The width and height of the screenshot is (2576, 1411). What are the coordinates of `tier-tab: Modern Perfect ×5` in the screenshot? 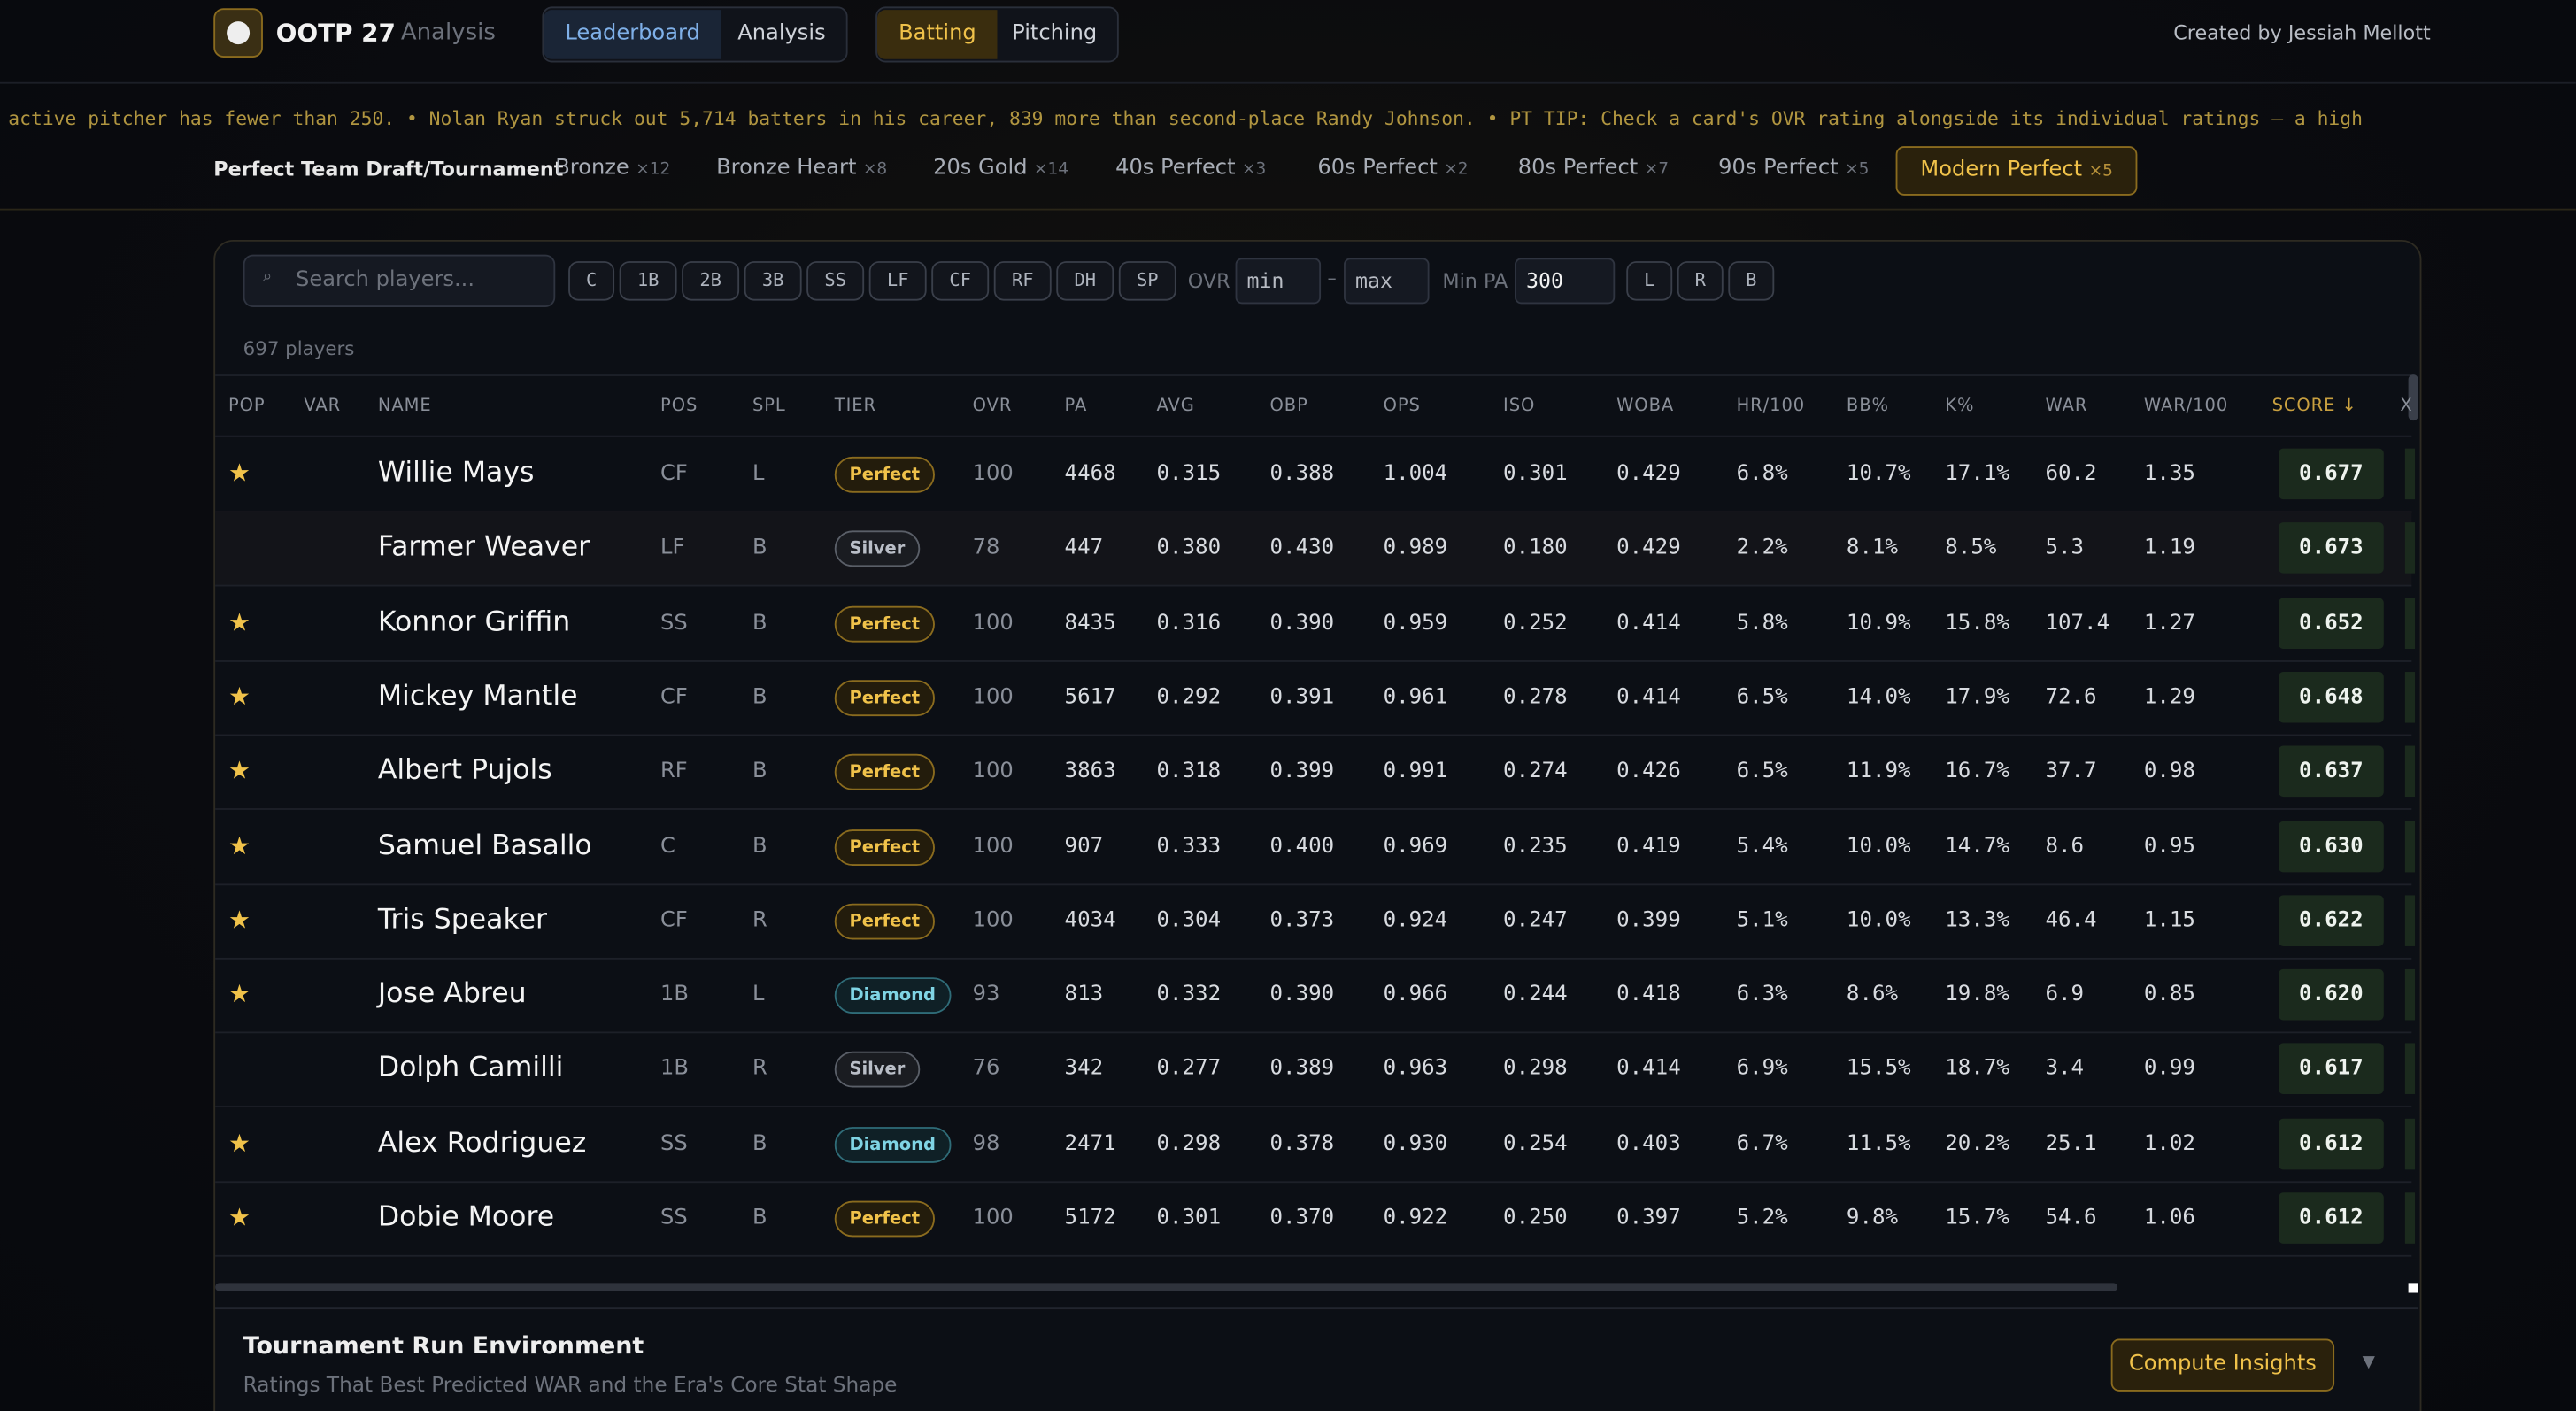 It's located at (2016, 171).